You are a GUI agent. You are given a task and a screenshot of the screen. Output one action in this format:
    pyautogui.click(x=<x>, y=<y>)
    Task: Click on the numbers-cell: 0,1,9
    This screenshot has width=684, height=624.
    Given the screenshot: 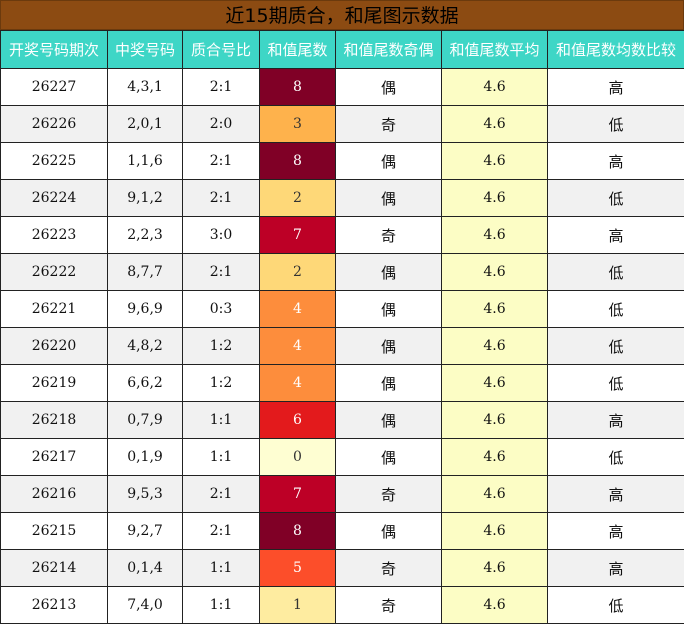 What is the action you would take?
    pyautogui.click(x=145, y=457)
    